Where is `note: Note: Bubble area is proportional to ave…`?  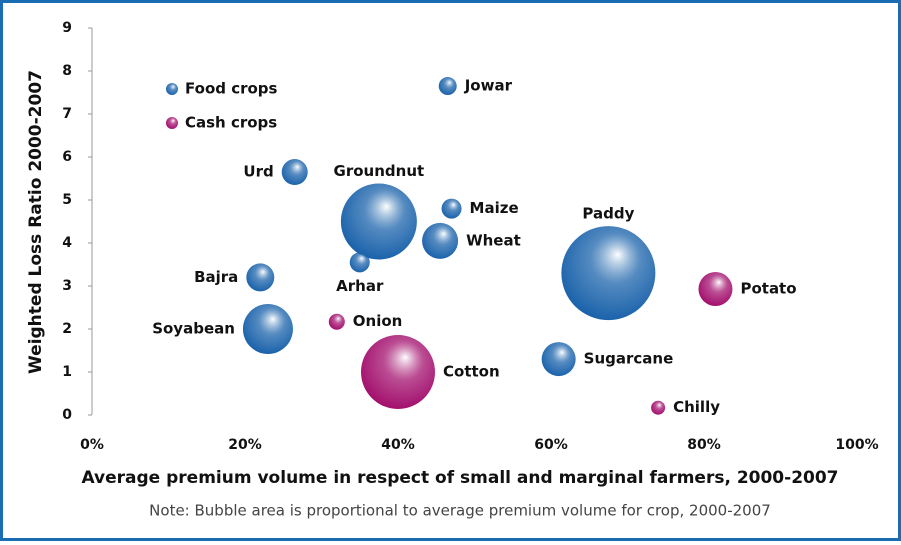
note: Note: Bubble area is proportional to ave… is located at coordinates (460, 511).